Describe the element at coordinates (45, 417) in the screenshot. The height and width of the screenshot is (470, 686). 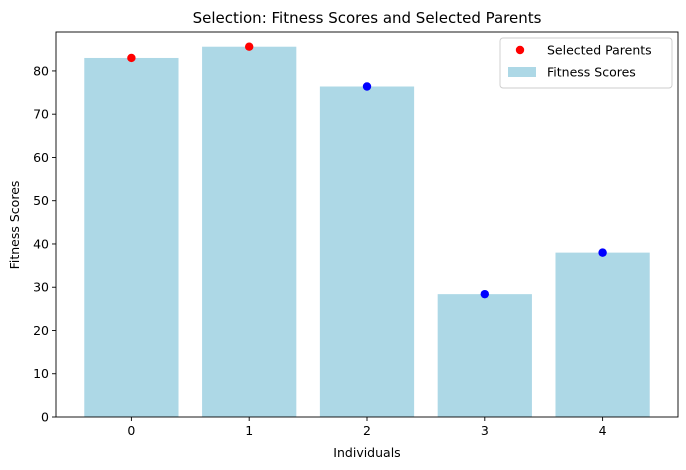
I see `y-tick-label: 0` at that location.